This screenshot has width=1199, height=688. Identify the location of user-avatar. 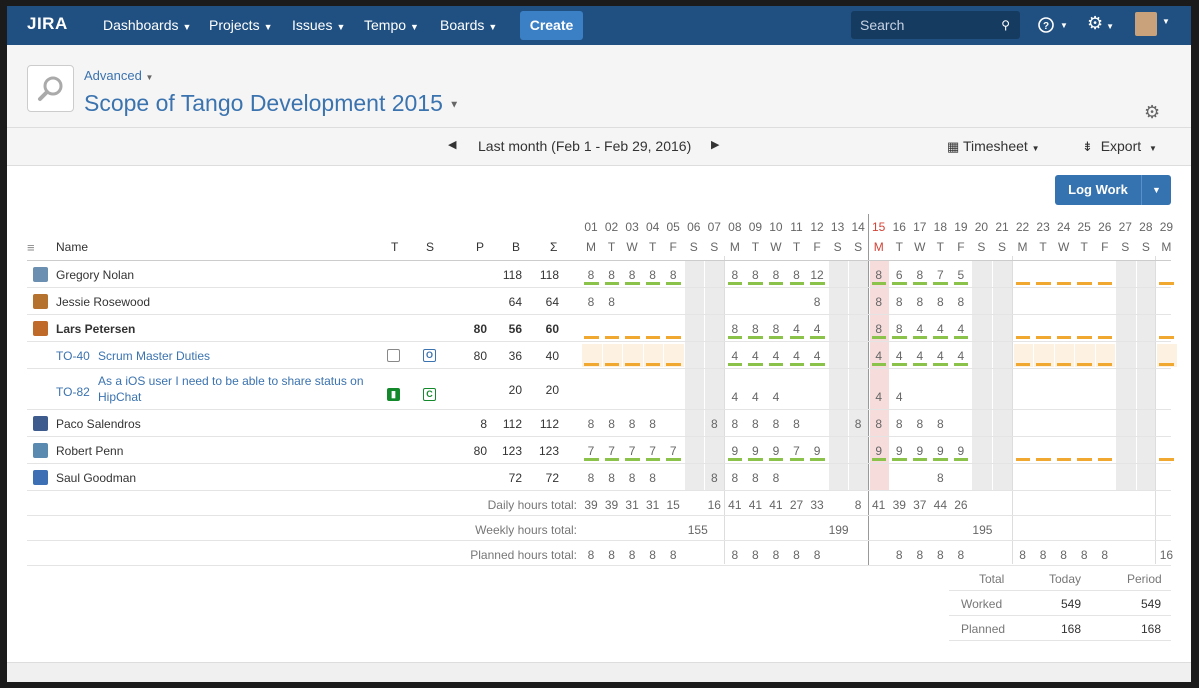
(1146, 24).